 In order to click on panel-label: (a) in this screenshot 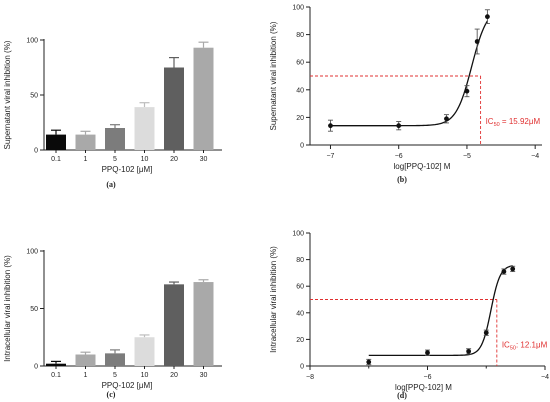, I will do `click(111, 184)`.